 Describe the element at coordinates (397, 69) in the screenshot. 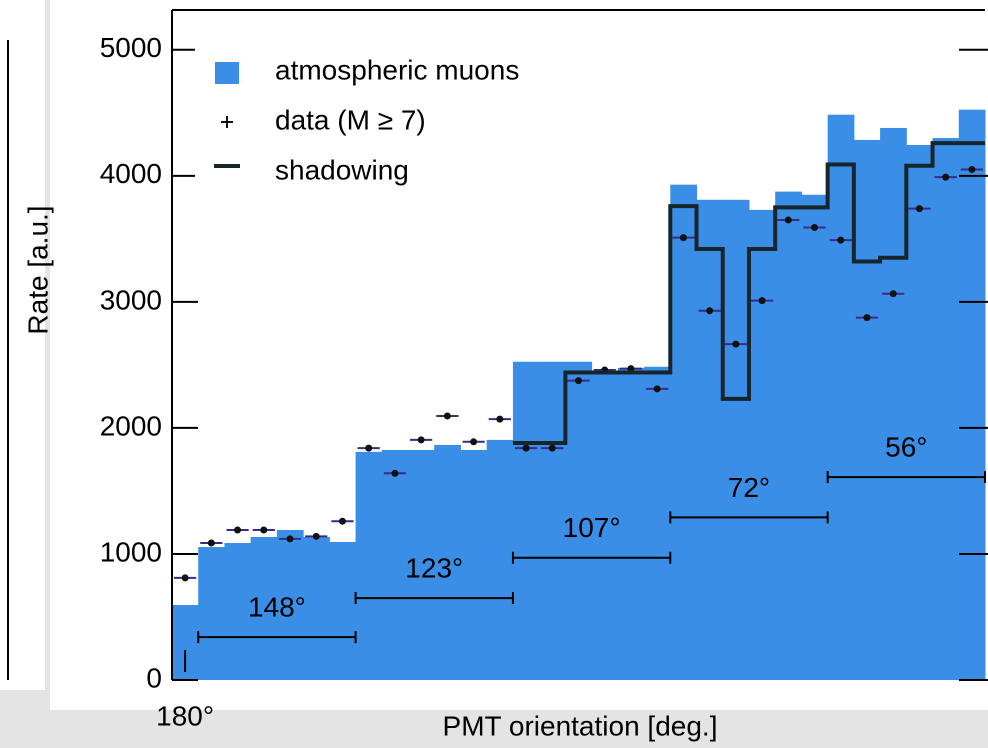

I see `legend-label: atmospheric muons` at that location.